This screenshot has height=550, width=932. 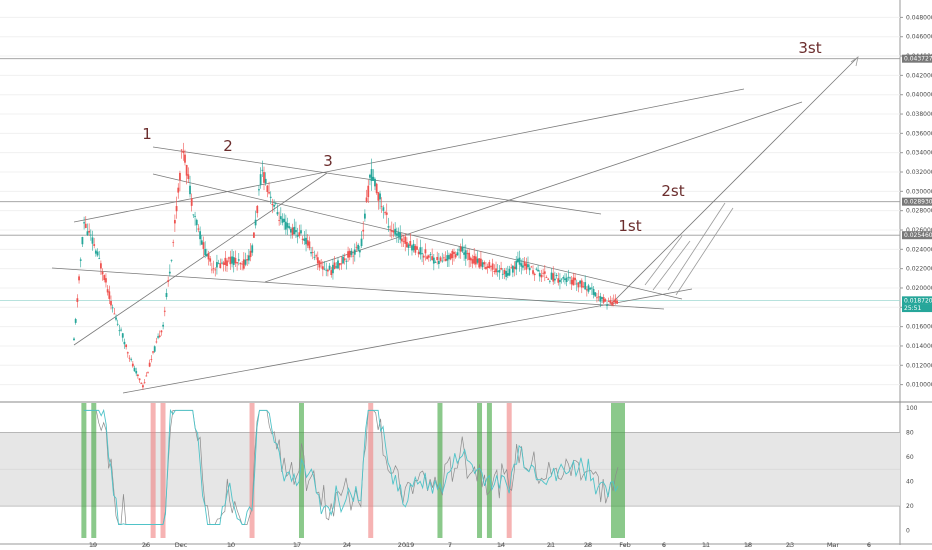 What do you see at coordinates (919, 133) in the screenshot?
I see `y-tick-label: 0.036000` at bounding box center [919, 133].